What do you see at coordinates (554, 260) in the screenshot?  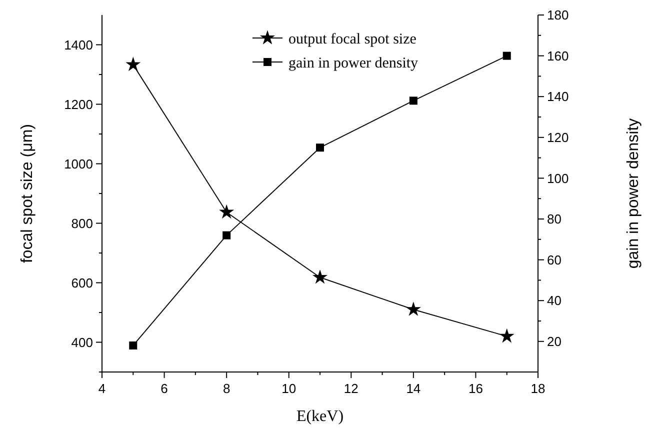 I see `y2-tick-label: 60` at bounding box center [554, 260].